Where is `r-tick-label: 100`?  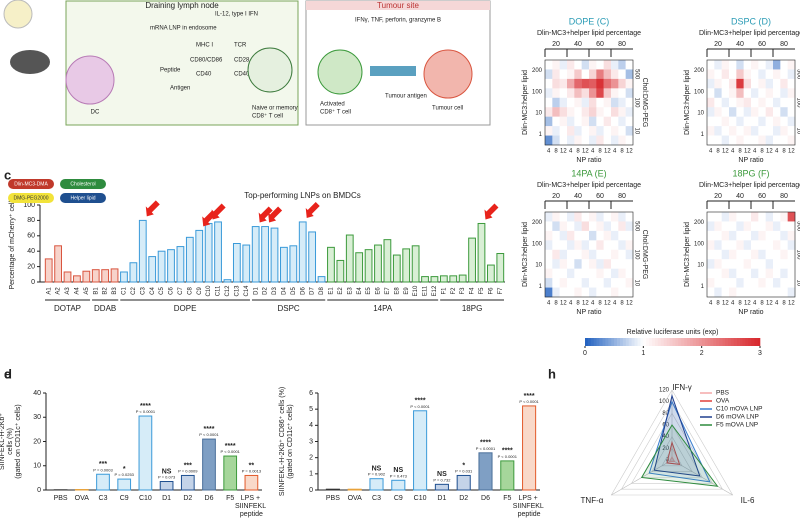
r-tick-label: 100 is located at coordinates (664, 402).